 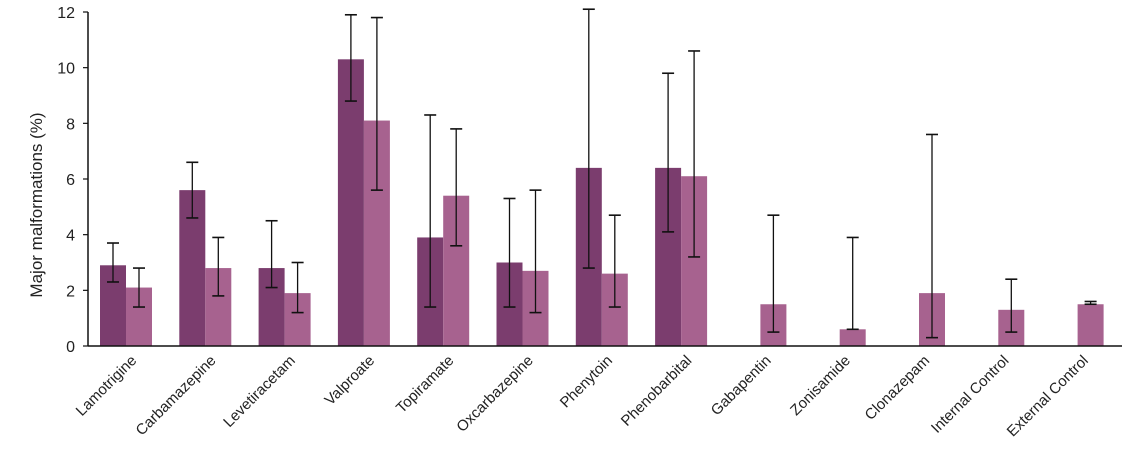 What do you see at coordinates (70, 291) in the screenshot?
I see `y-tick-label: 2` at bounding box center [70, 291].